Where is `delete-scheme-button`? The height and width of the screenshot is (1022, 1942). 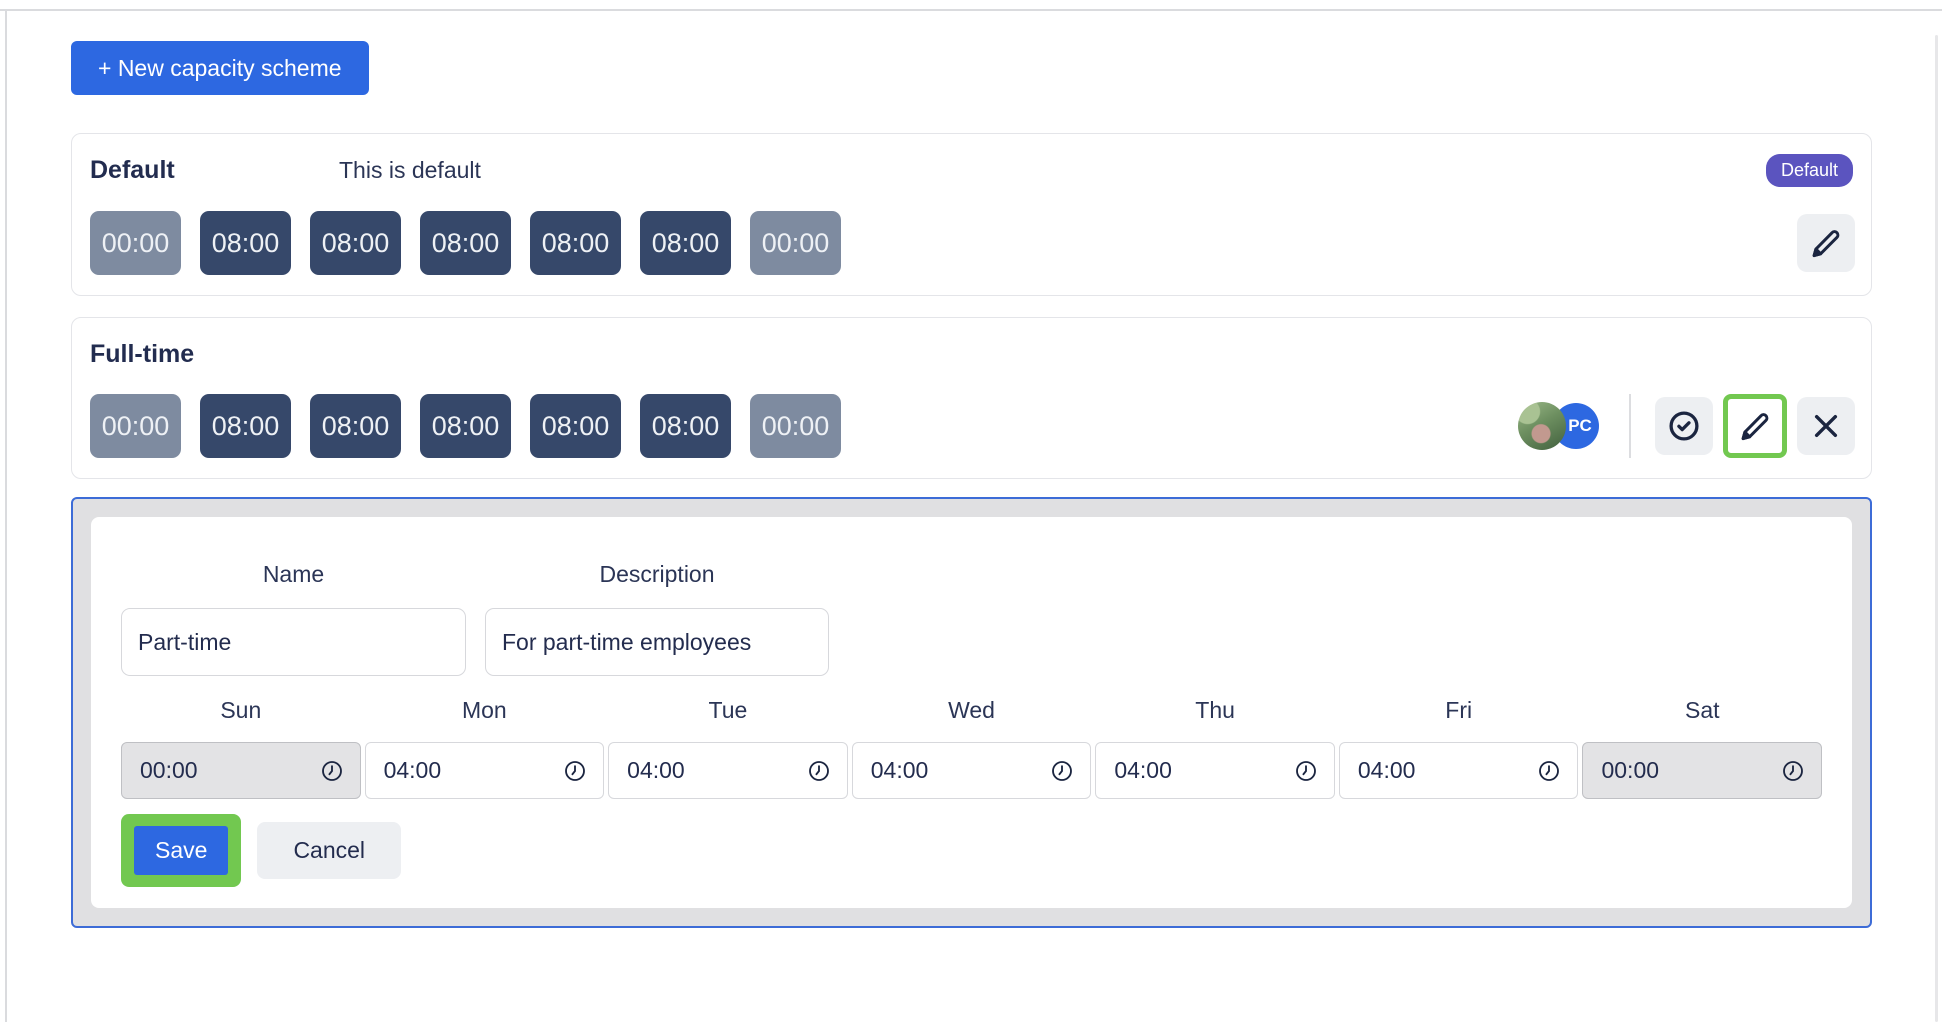
delete-scheme-button is located at coordinates (1826, 426).